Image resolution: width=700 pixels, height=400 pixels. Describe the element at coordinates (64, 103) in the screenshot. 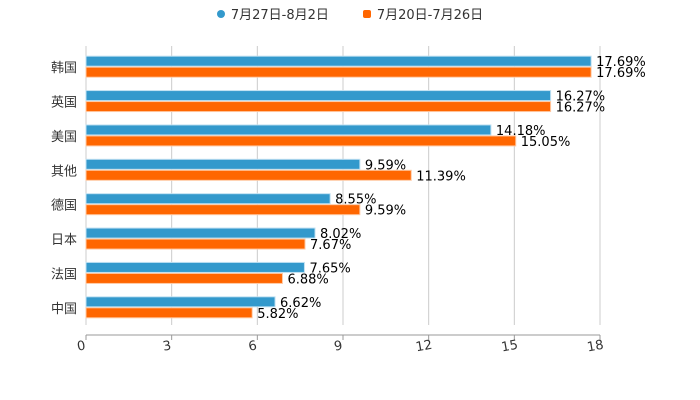

I see `y-category-label: 英国` at that location.